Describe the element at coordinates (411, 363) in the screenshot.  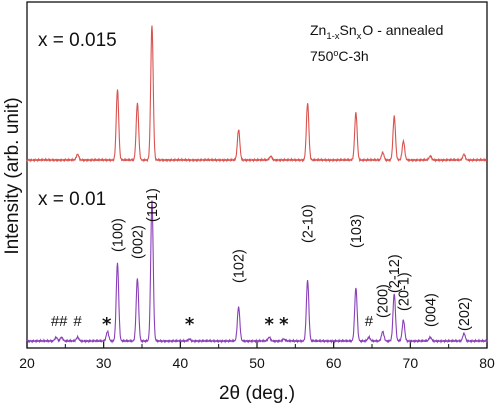
I see `x-tick-label: 70` at that location.